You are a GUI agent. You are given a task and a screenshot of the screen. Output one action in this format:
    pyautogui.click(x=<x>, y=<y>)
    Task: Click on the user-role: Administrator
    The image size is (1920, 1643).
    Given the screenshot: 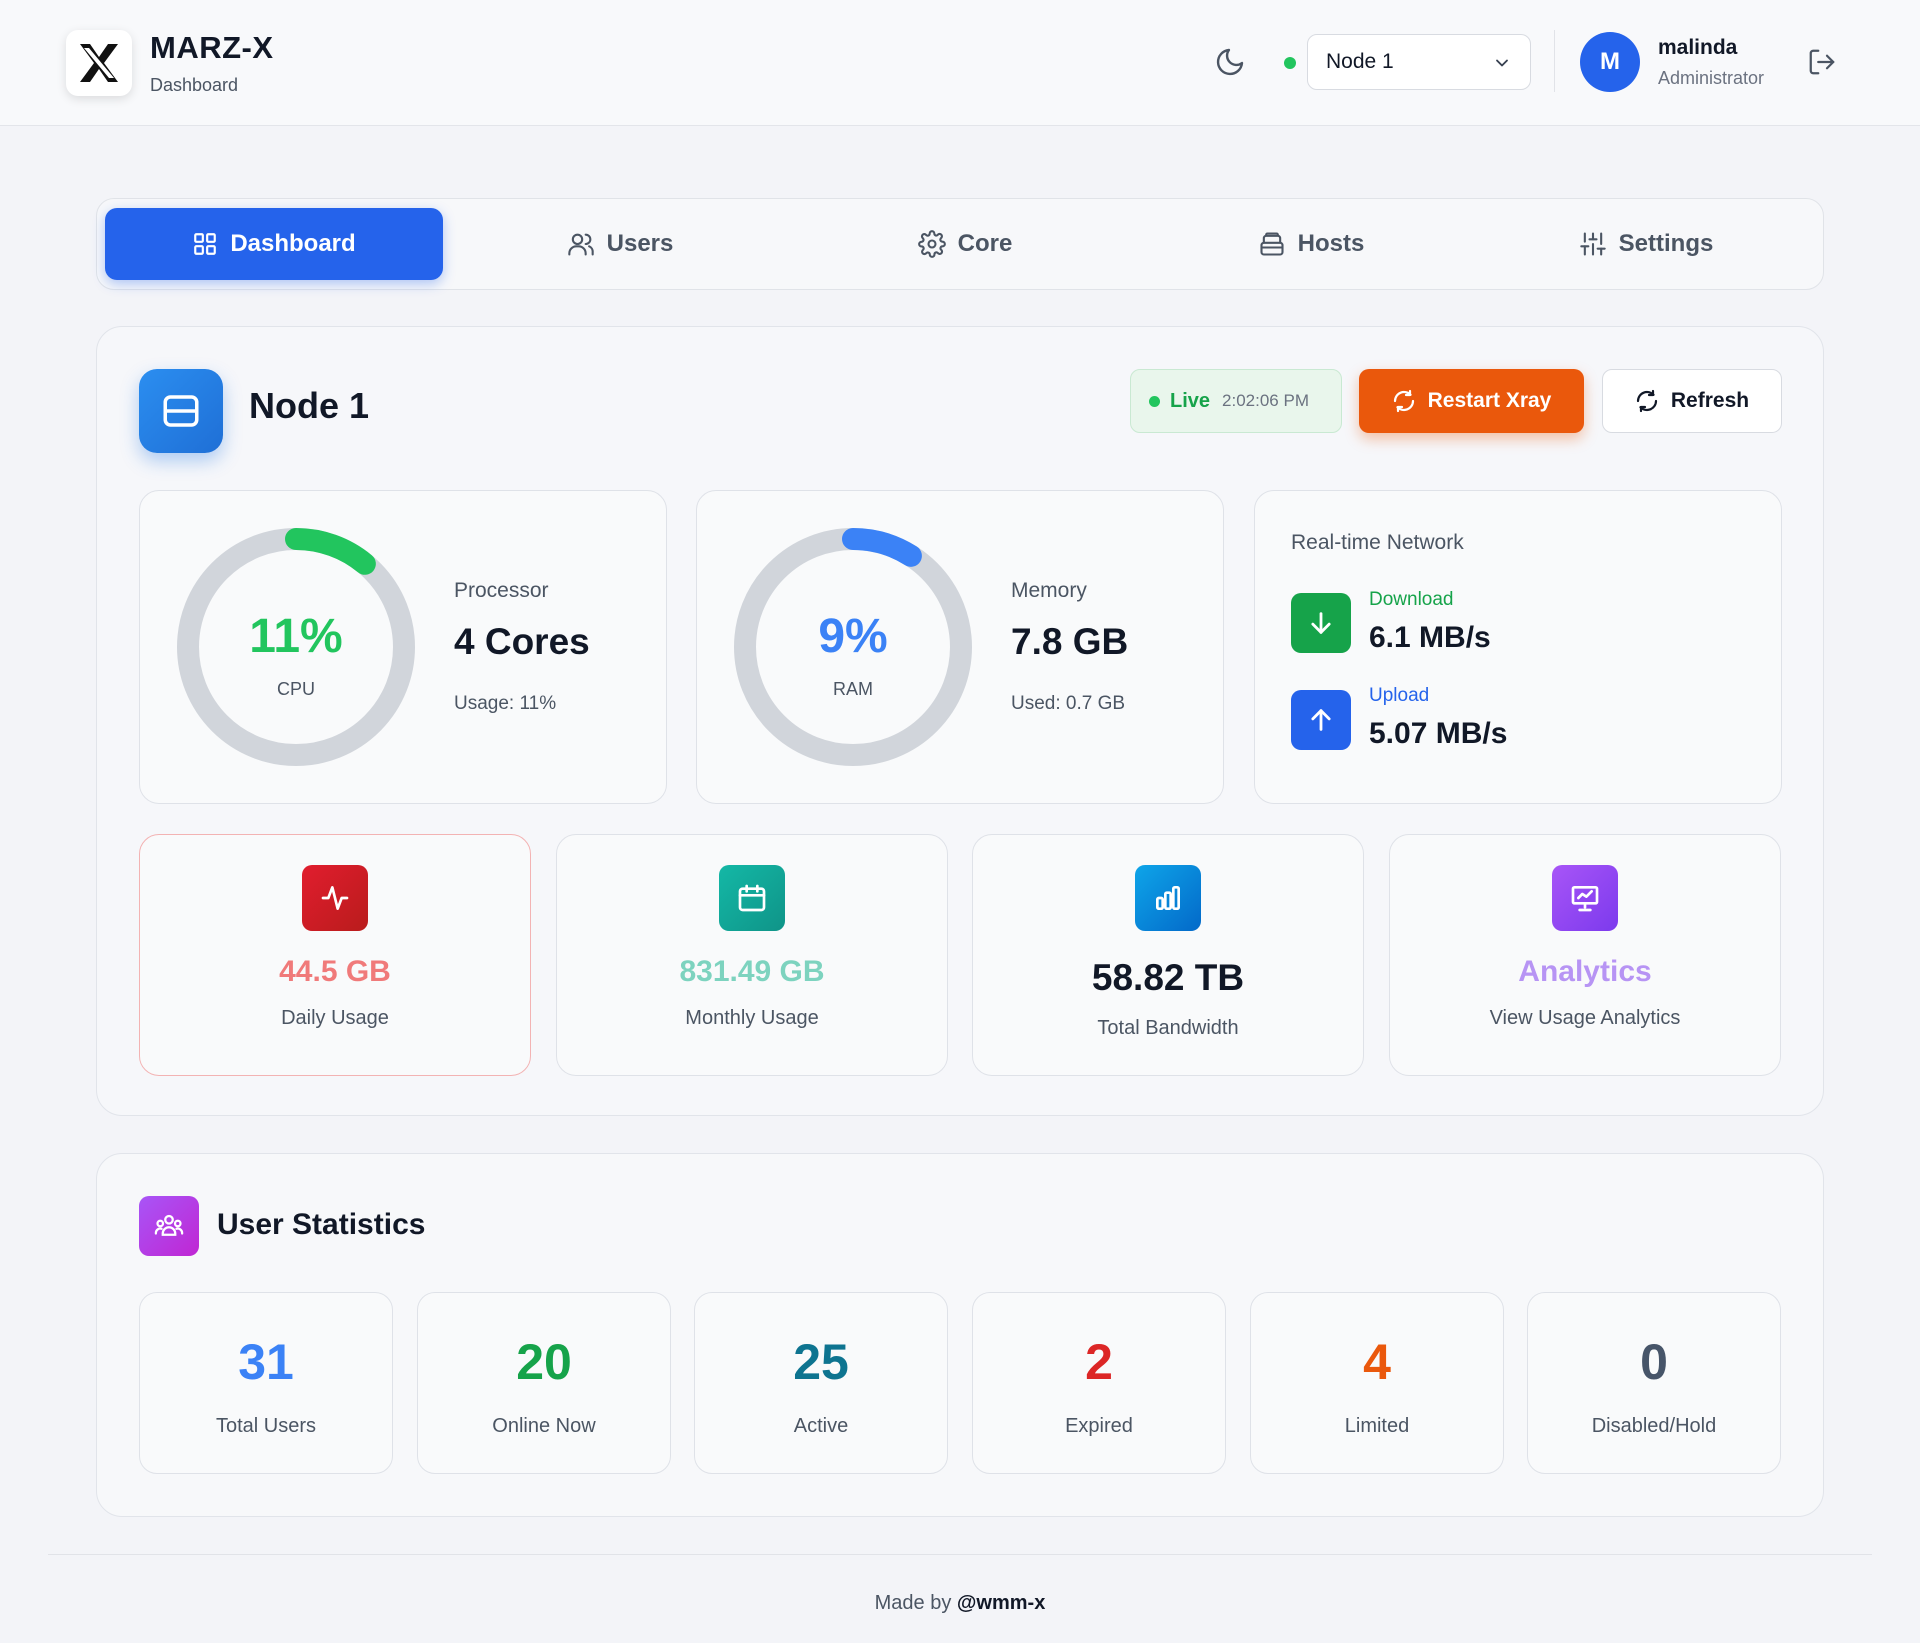 What is the action you would take?
    pyautogui.click(x=1711, y=78)
    